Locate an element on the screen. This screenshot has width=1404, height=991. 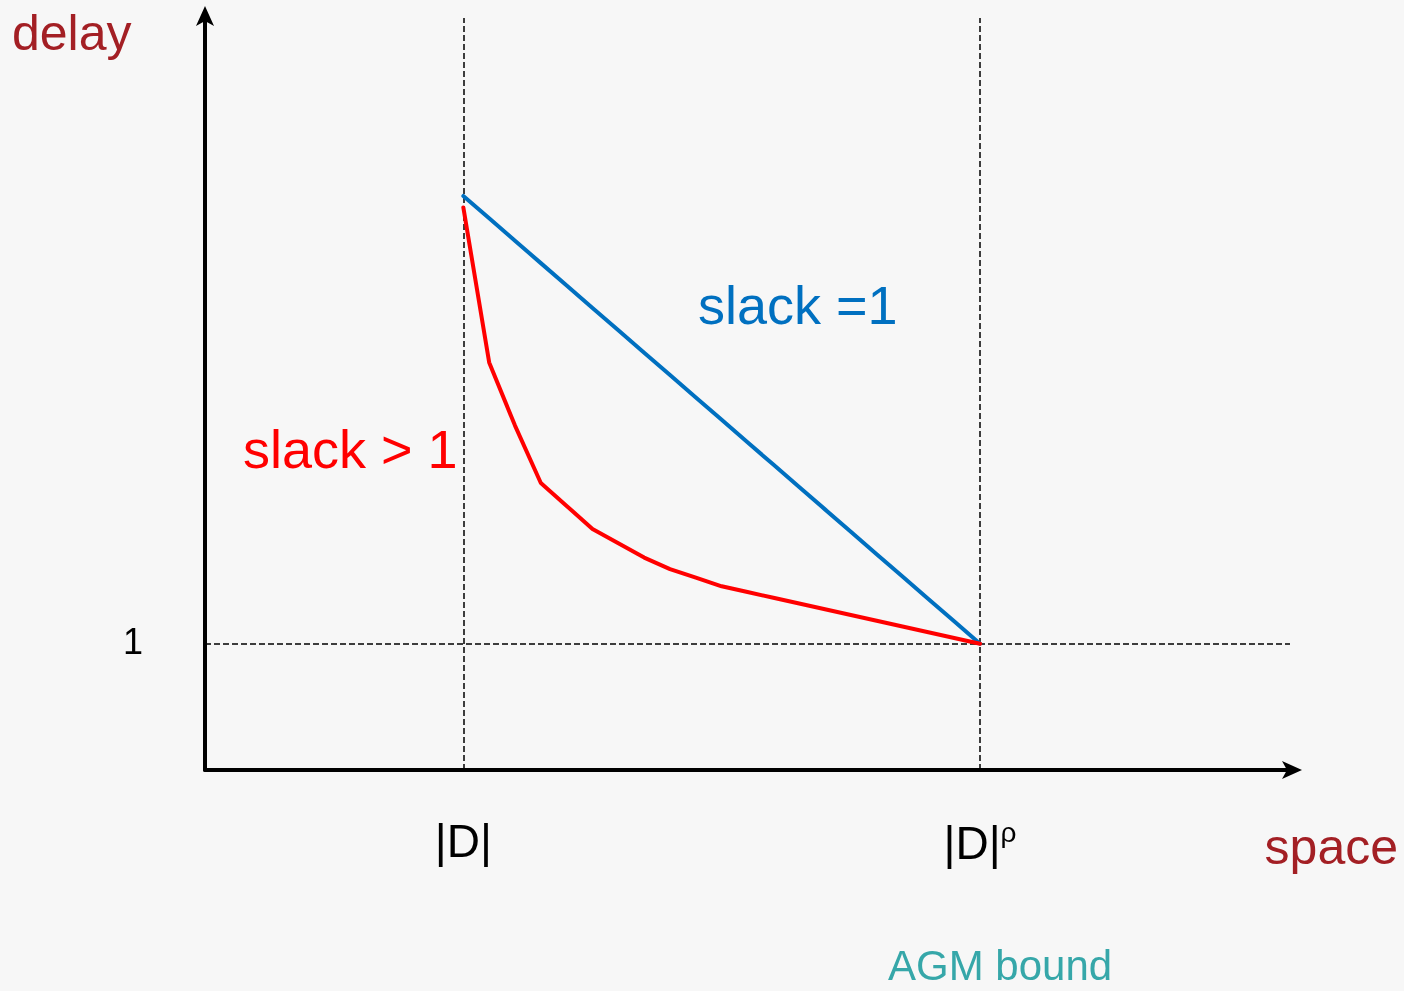
x-axis-title: space is located at coordinates (1331, 847).